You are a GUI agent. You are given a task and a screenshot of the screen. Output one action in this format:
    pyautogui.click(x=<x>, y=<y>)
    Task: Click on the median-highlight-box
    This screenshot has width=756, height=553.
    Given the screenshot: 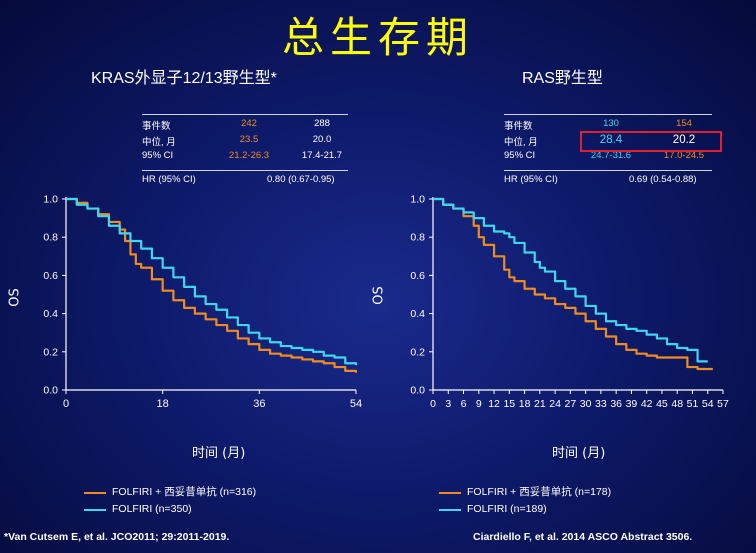 What is the action you would take?
    pyautogui.click(x=651, y=141)
    